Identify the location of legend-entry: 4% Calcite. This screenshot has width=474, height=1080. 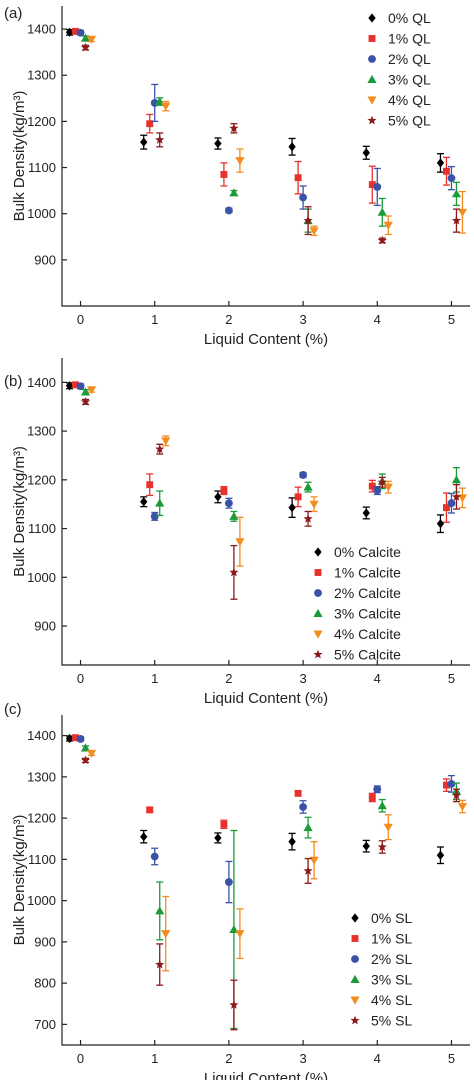
(367, 634).